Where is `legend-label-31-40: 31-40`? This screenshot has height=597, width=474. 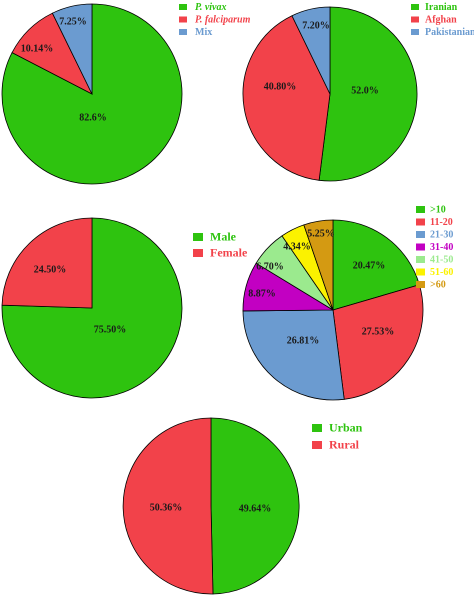 legend-label-31-40: 31-40 is located at coordinates (441, 247).